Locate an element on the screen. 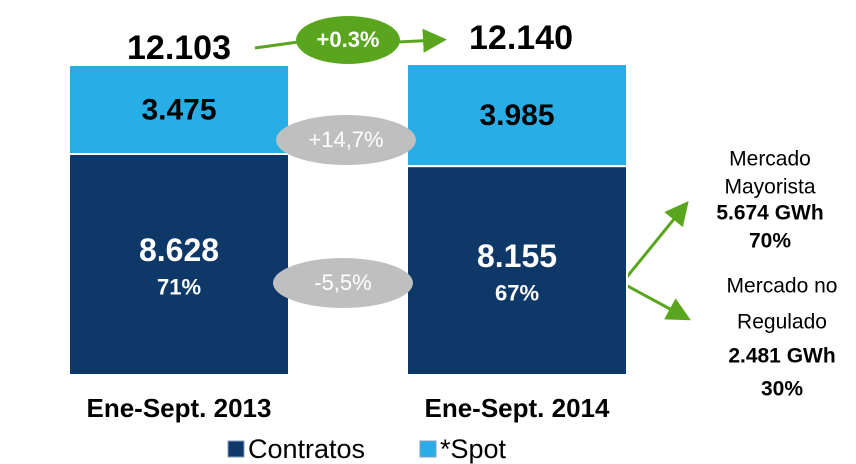 The width and height of the screenshot is (856, 464). share-label: 67% is located at coordinates (517, 292).